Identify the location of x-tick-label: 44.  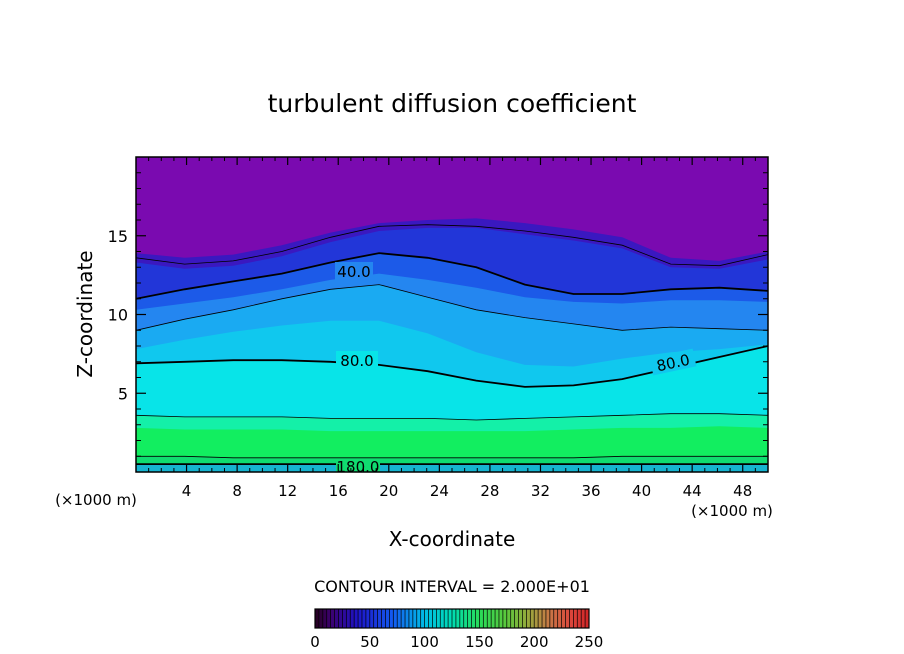
(692, 491).